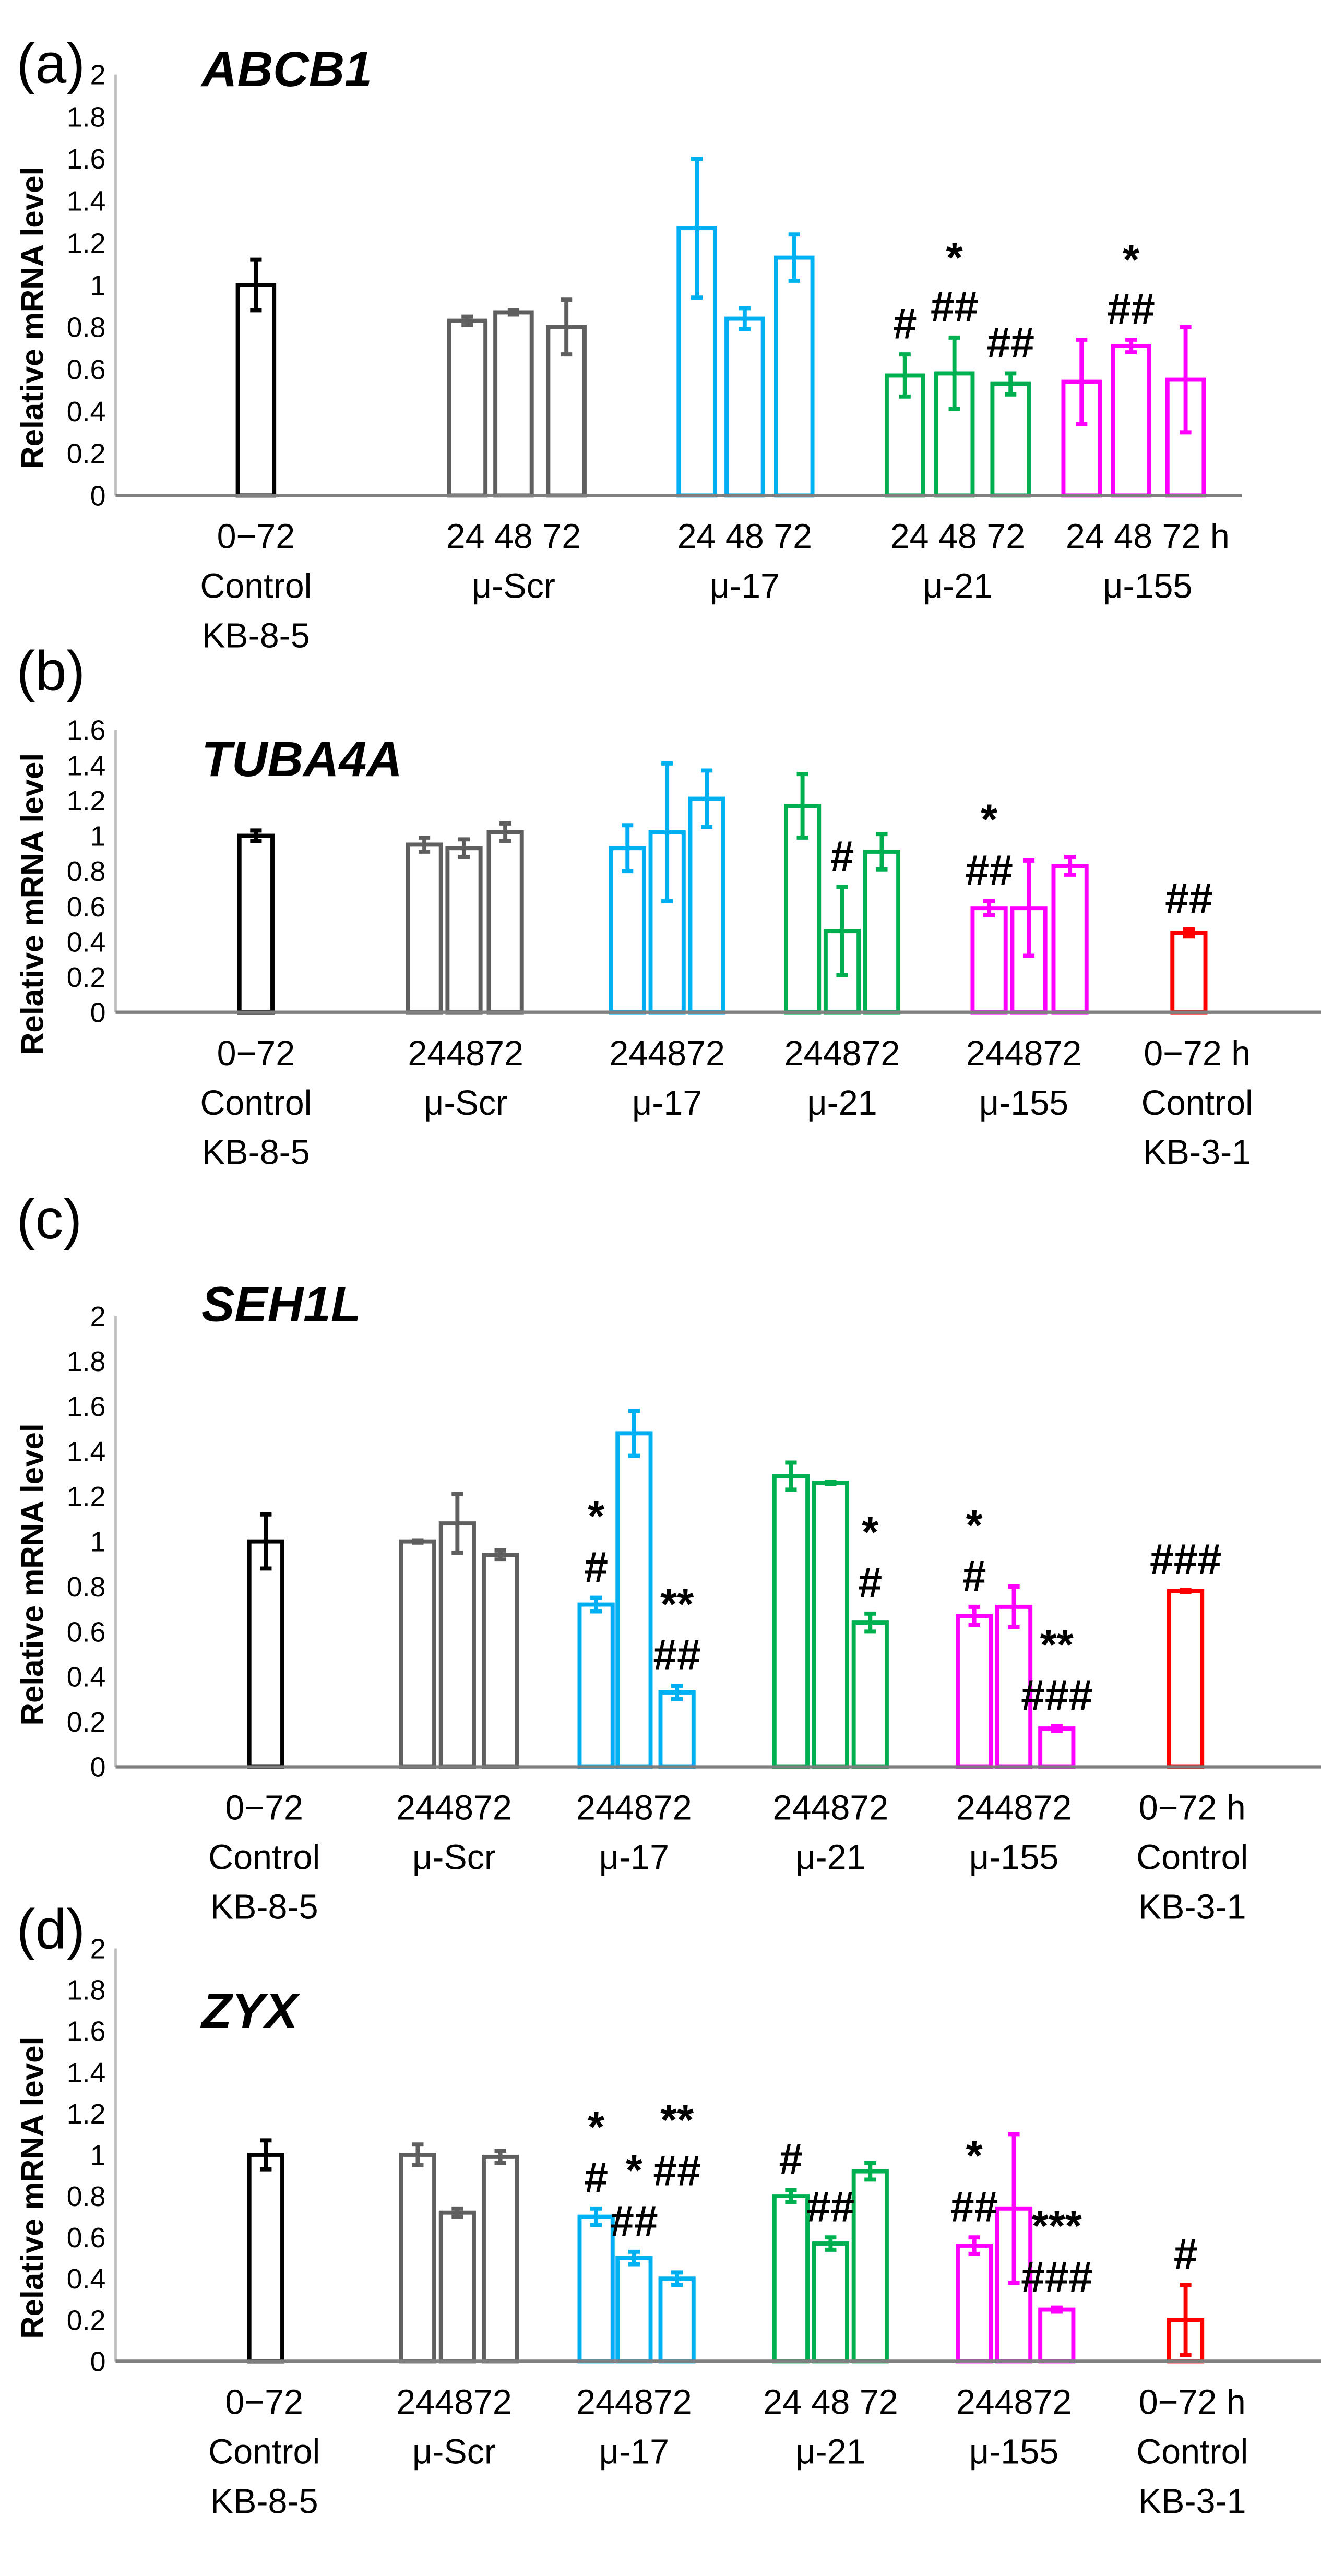 The height and width of the screenshot is (2576, 1321). Describe the element at coordinates (1148, 537) in the screenshot. I see `x-time-label: 24 48 72 h` at that location.